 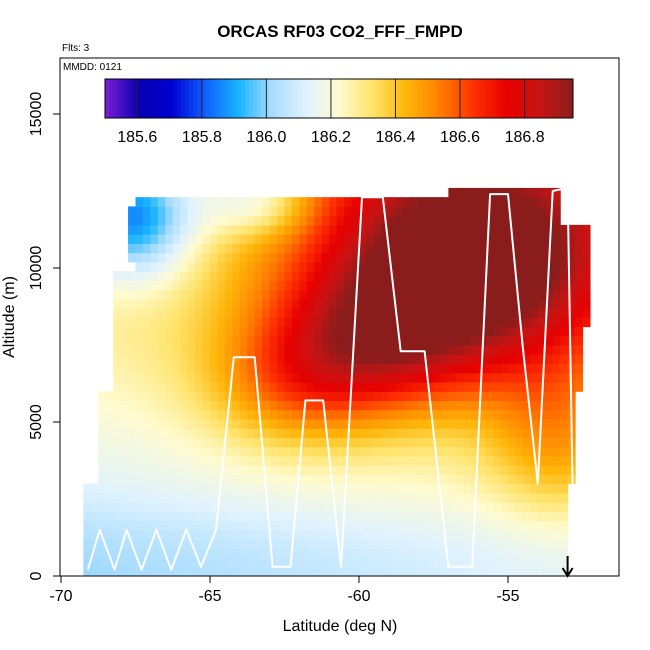 What do you see at coordinates (567, 567) in the screenshot?
I see `location-arrow` at bounding box center [567, 567].